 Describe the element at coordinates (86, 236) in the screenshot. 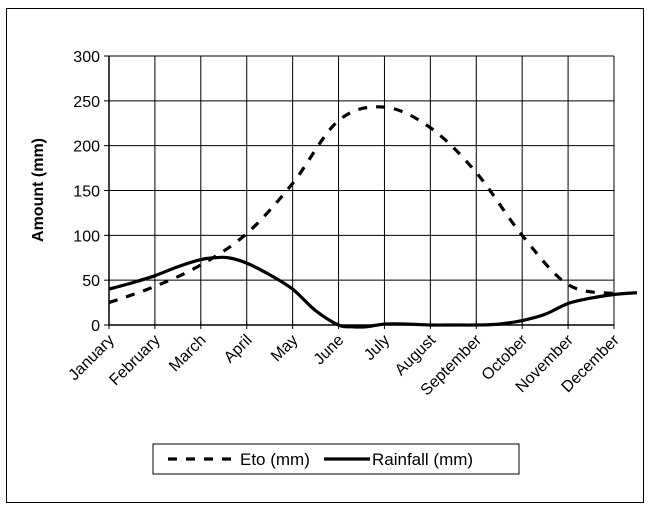

I see `y-tick-label: 100` at that location.